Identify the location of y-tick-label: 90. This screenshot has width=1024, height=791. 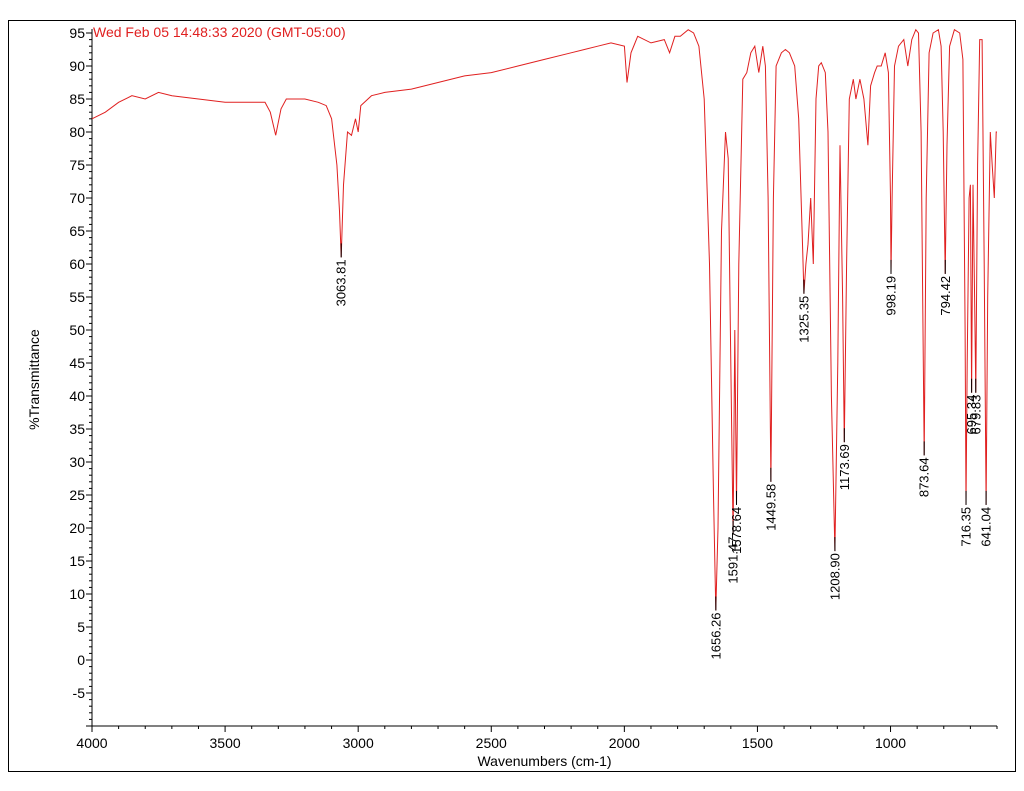
(77, 66).